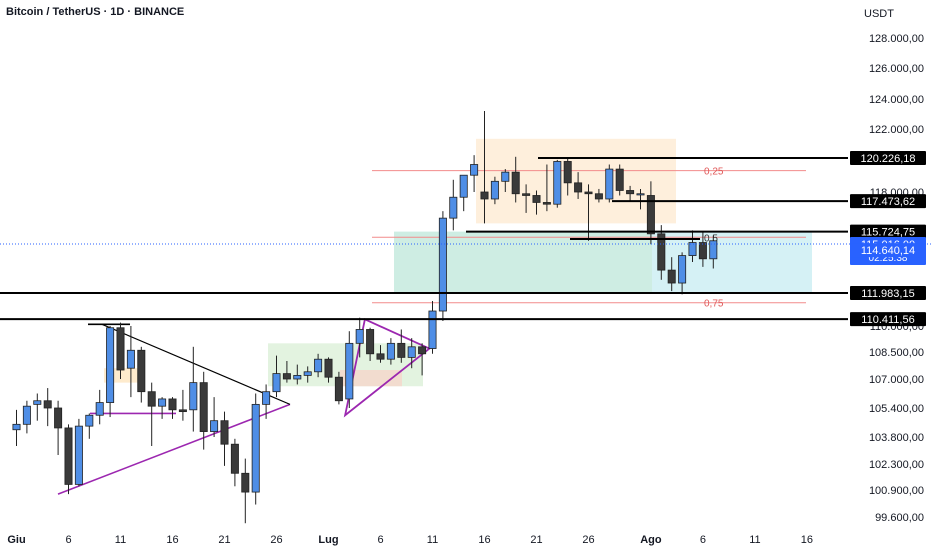 The image size is (932, 550). I want to click on other-price-tag-text: 114.640,14, so click(888, 251).